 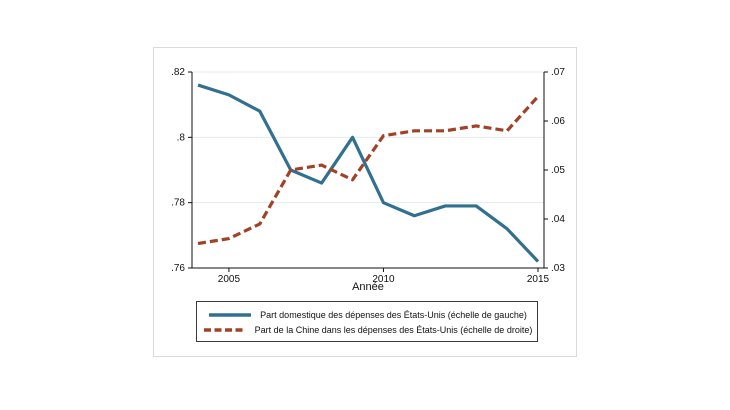 What do you see at coordinates (558, 121) in the screenshot?
I see `y-right-tick-label: .06` at bounding box center [558, 121].